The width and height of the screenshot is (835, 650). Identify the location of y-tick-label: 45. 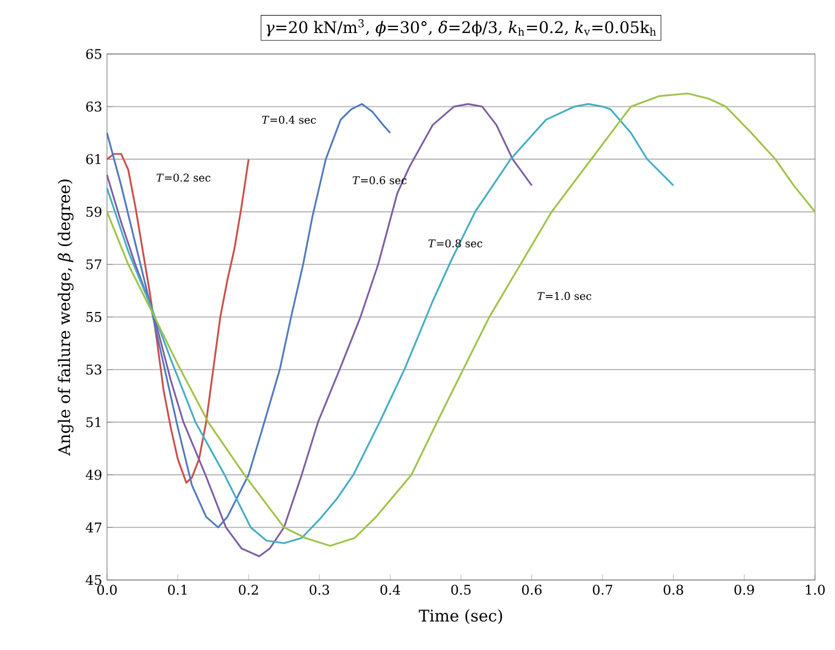
(94, 580).